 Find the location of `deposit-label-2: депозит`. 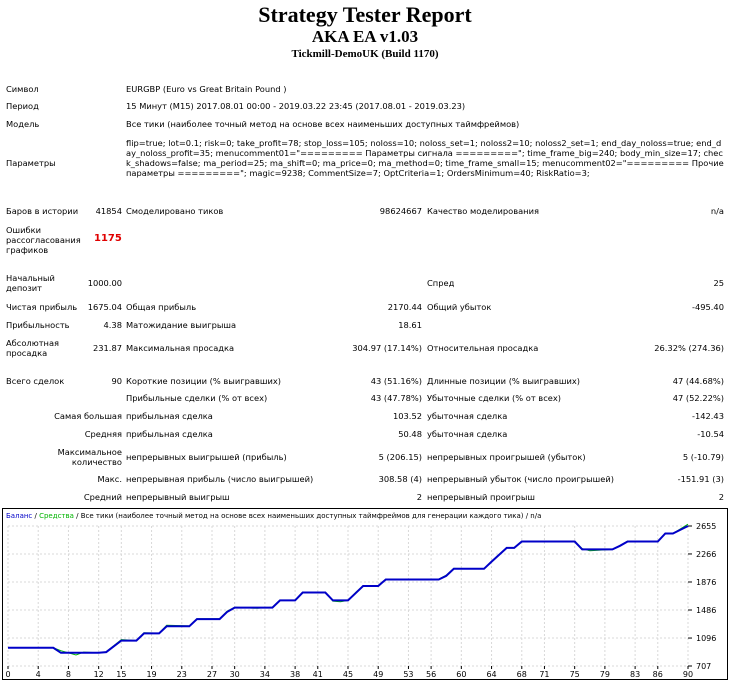

deposit-label-2: депозит is located at coordinates (24, 288).